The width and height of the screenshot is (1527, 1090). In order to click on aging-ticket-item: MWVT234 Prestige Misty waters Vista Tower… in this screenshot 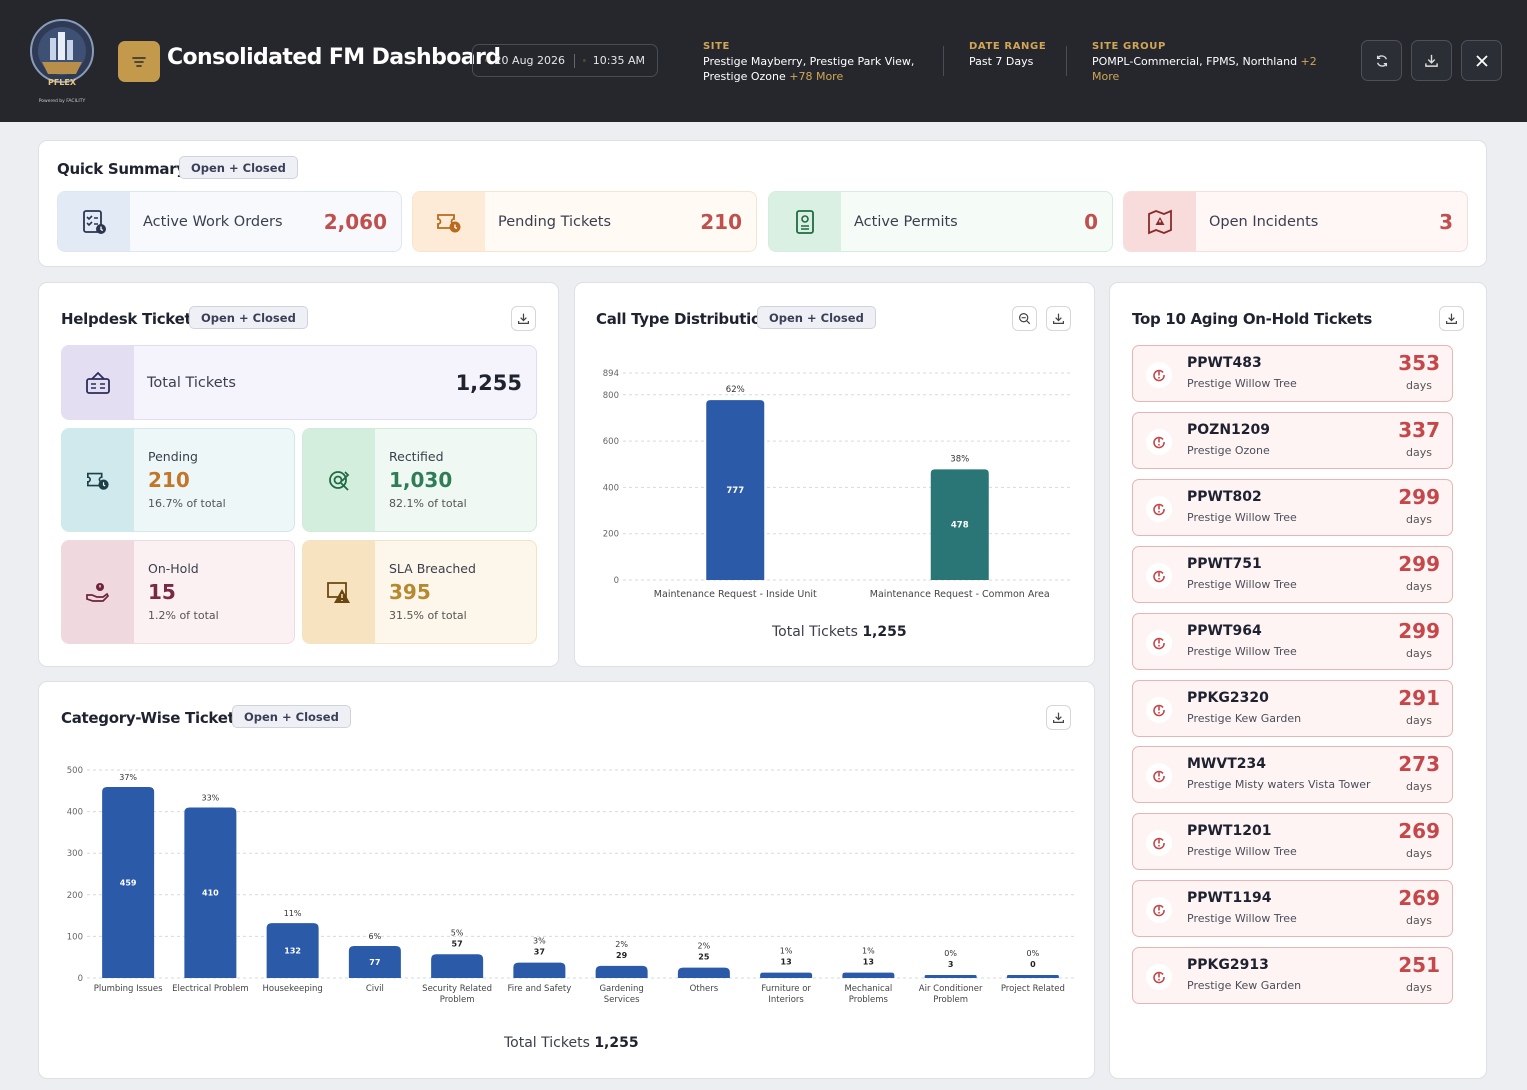, I will do `click(1292, 775)`.